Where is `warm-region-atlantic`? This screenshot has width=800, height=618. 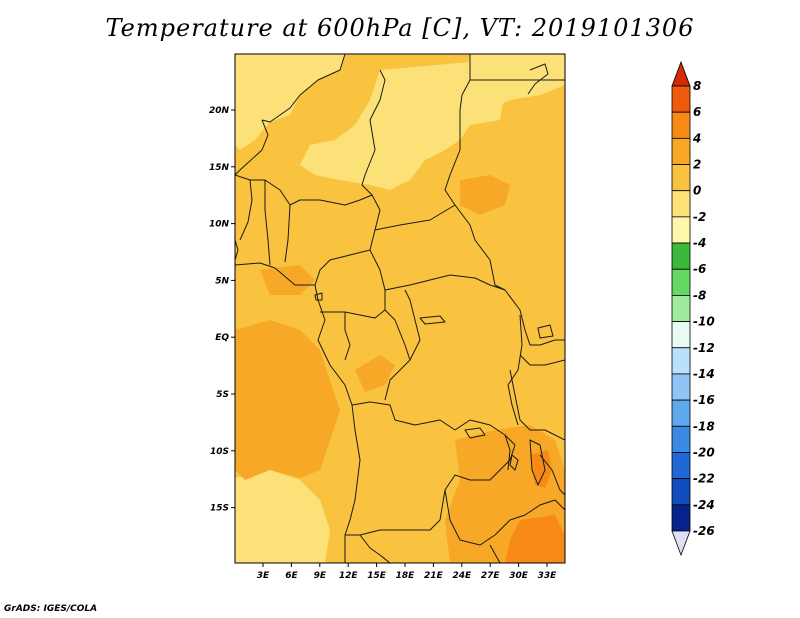 warm-region-atlantic is located at coordinates (287, 400).